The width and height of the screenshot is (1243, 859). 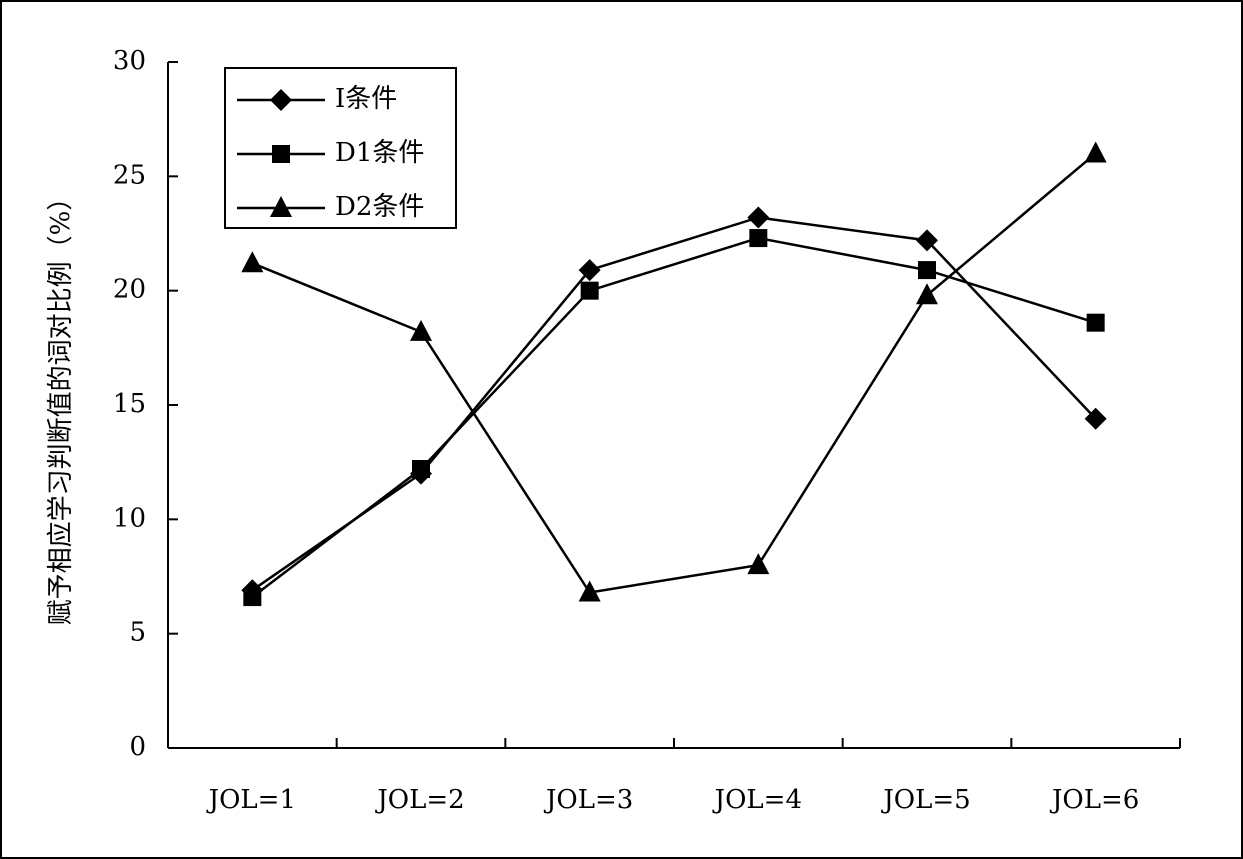 What do you see at coordinates (757, 800) in the screenshot?
I see `x-tick-label: JOL=4` at bounding box center [757, 800].